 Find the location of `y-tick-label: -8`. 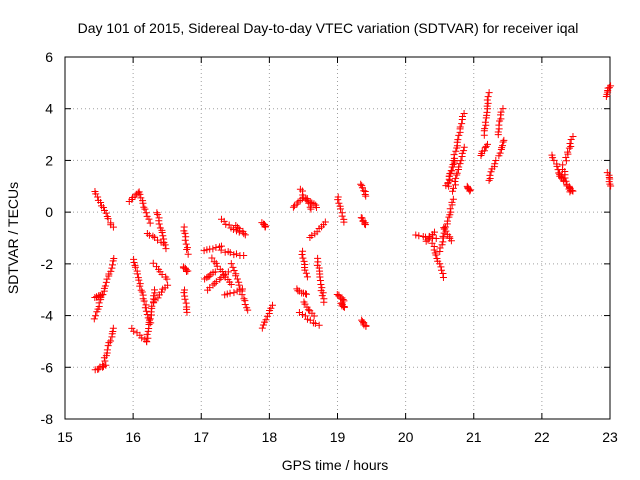

y-tick-label: -8 is located at coordinates (47, 419).